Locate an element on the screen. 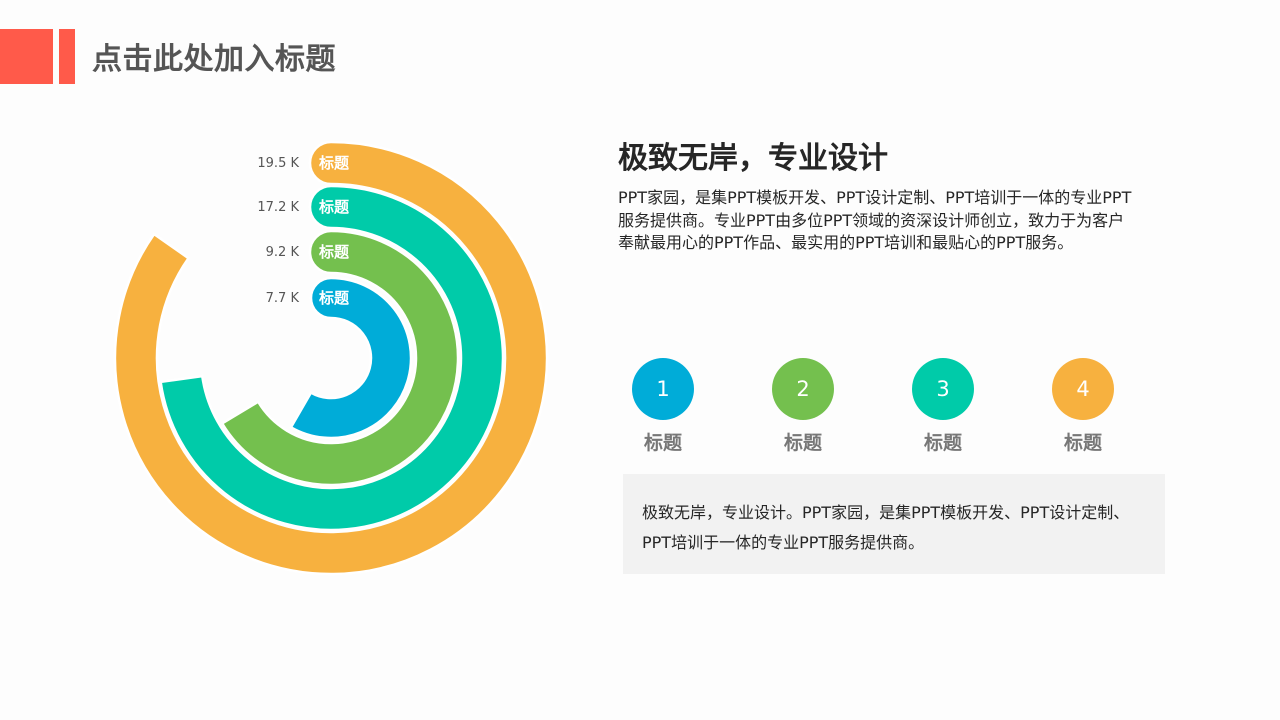 The height and width of the screenshot is (720, 1280). step-item-3: 3 标题 is located at coordinates (943, 406).